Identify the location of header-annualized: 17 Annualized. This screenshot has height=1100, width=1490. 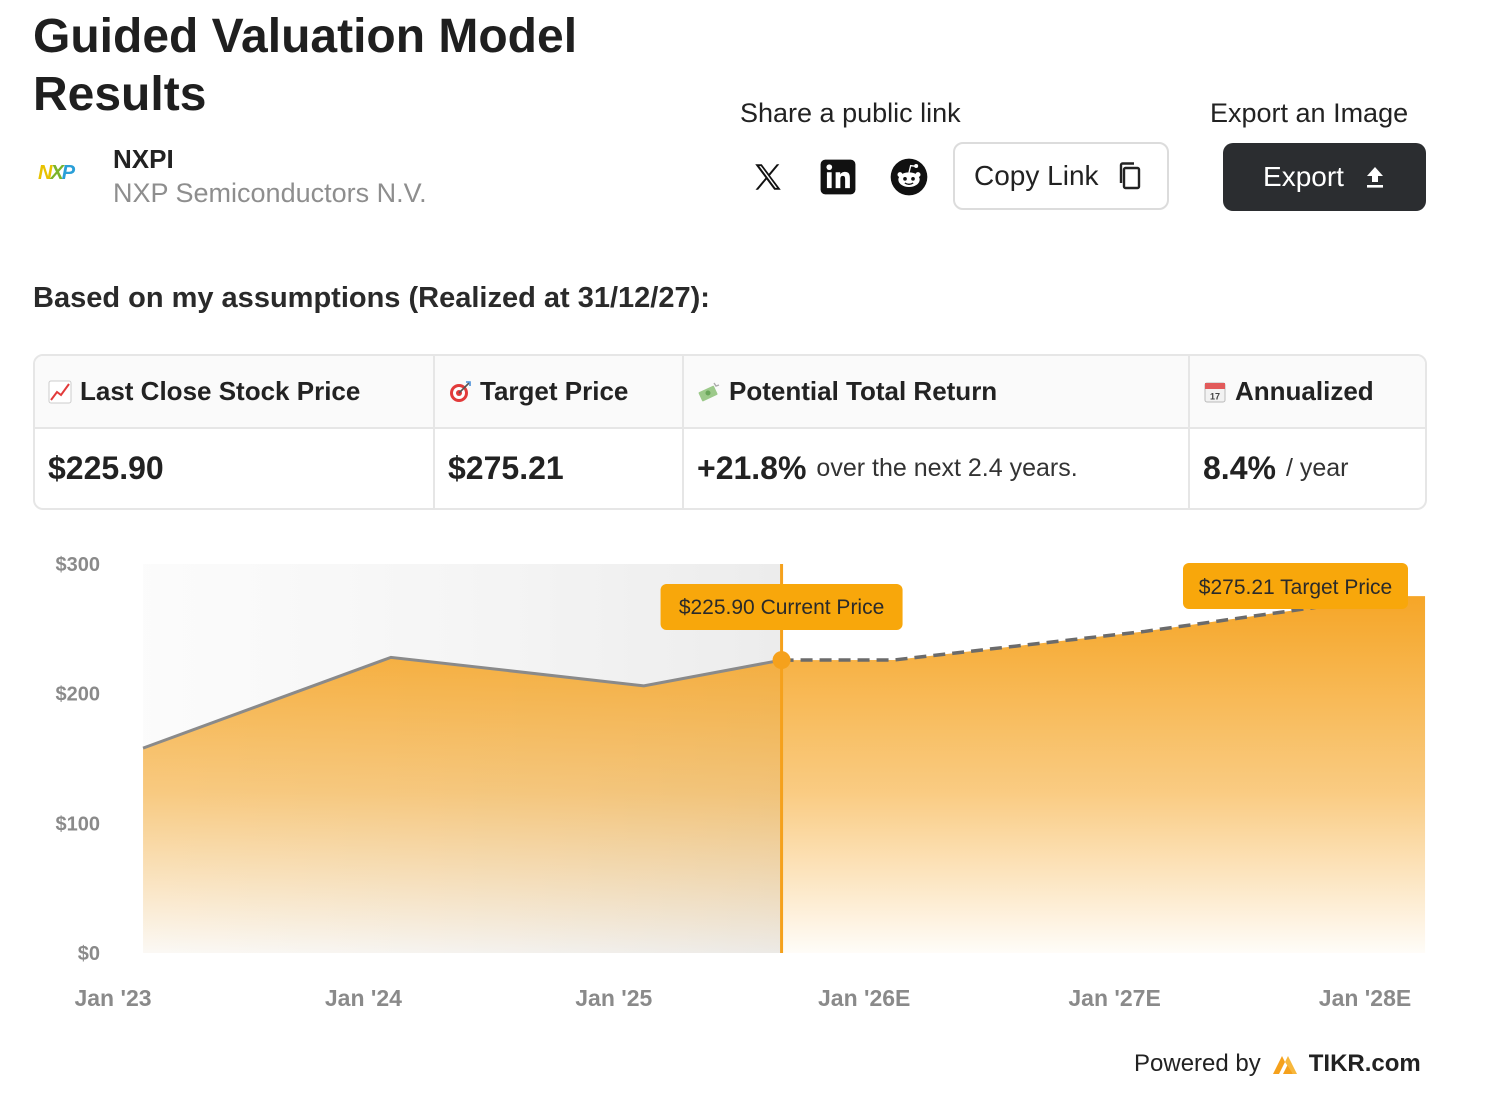
(1307, 392).